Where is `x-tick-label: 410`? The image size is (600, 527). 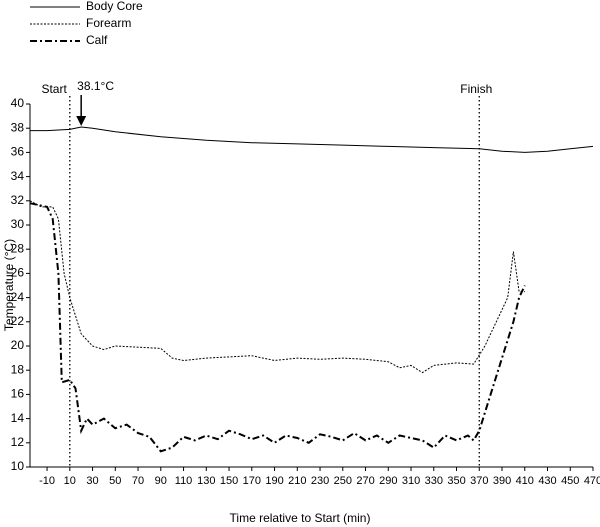
x-tick-label: 410 is located at coordinates (525, 481).